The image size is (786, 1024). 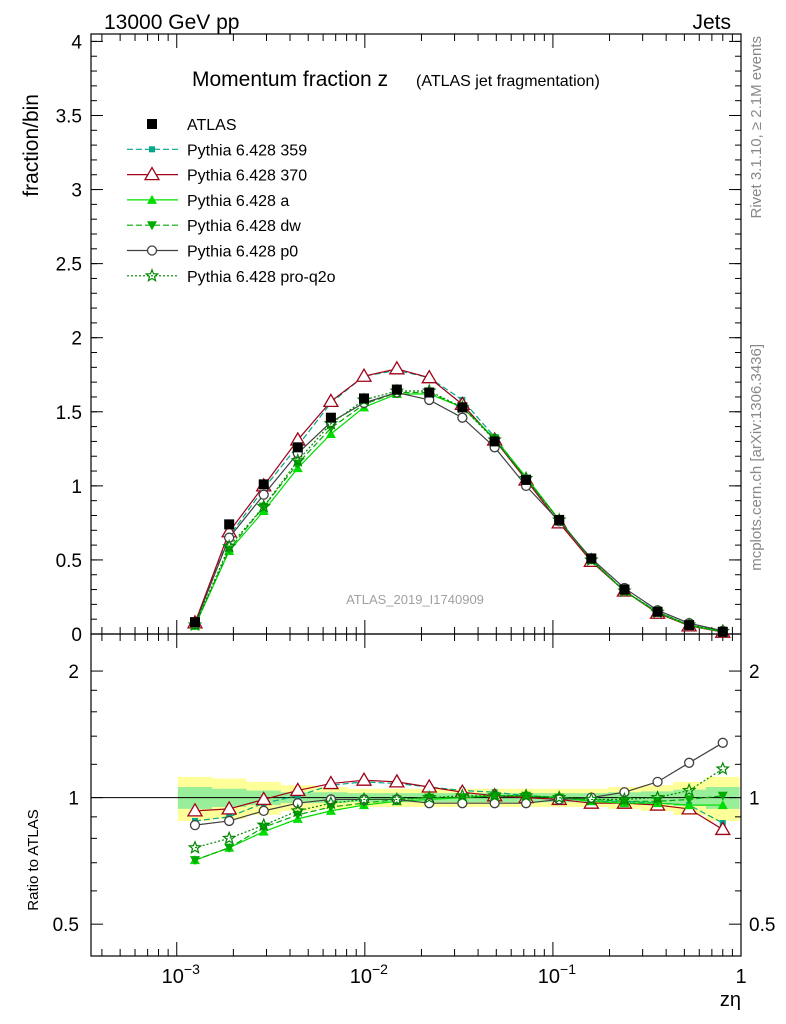 I want to click on legend-marker-pythia-6-428-a, so click(x=152, y=199).